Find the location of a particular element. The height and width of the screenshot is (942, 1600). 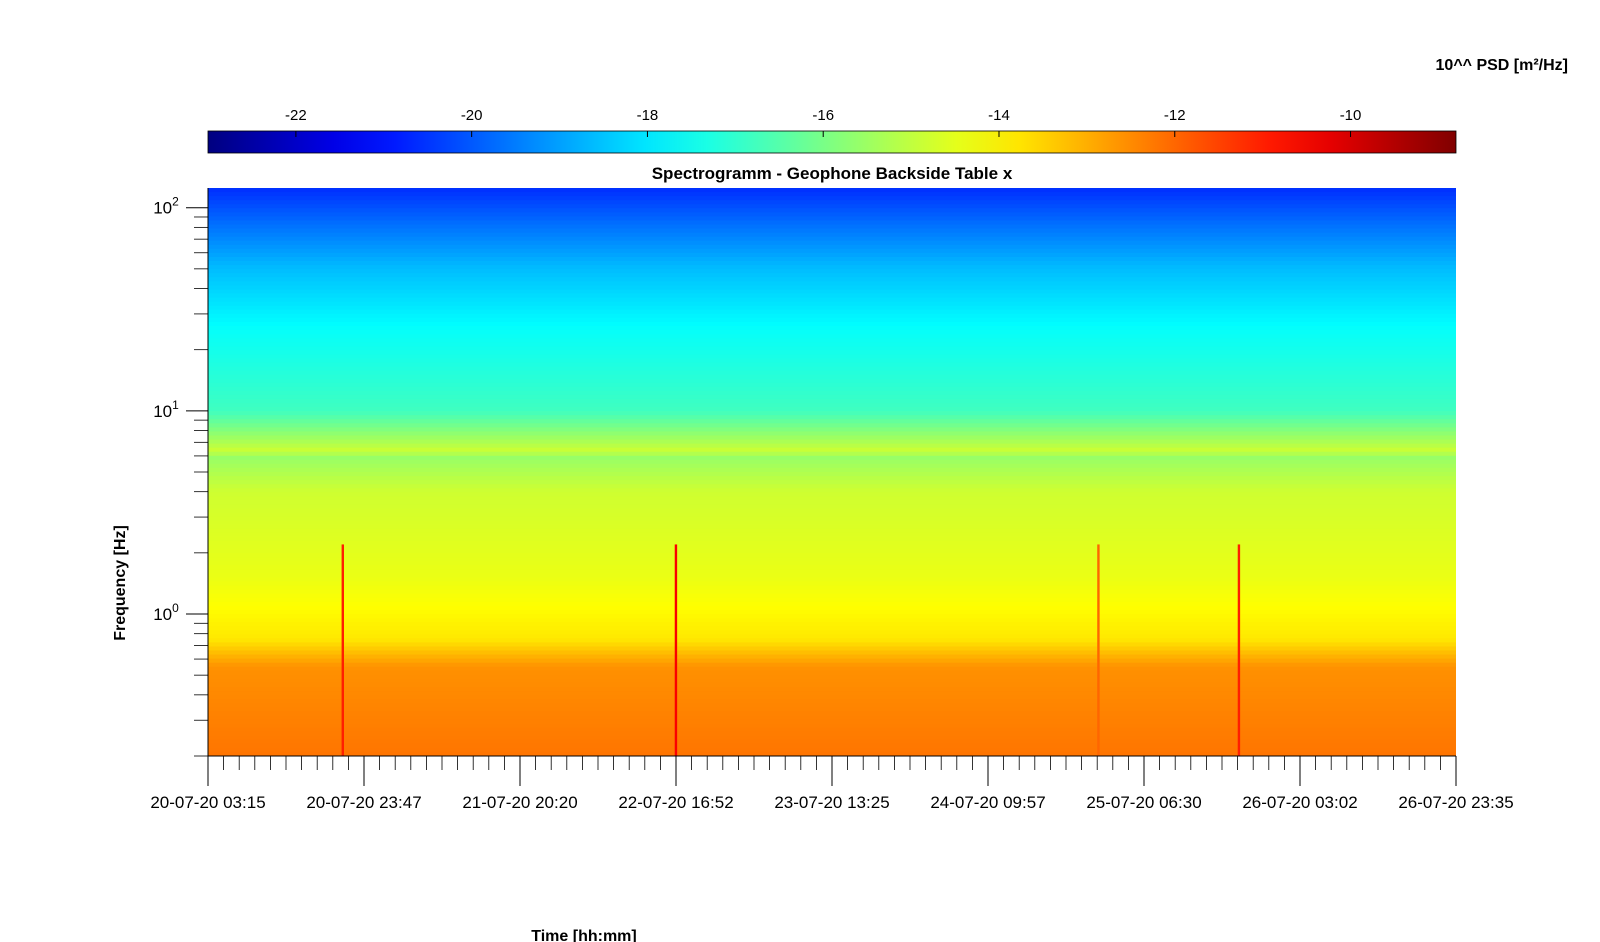

colorbar-label: 10^^ PSD [m²/Hz] is located at coordinates (1502, 65).